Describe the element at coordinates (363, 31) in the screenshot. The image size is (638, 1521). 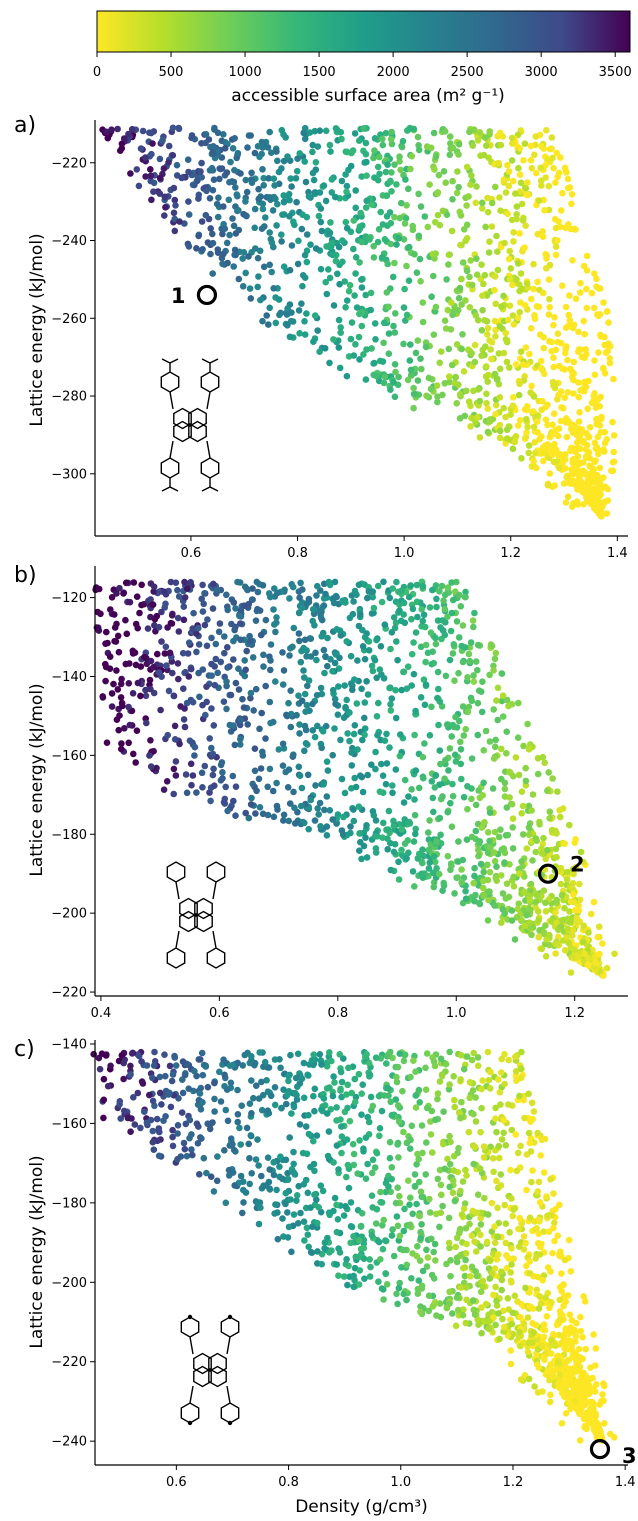
I see `colorbar-gradient` at that location.